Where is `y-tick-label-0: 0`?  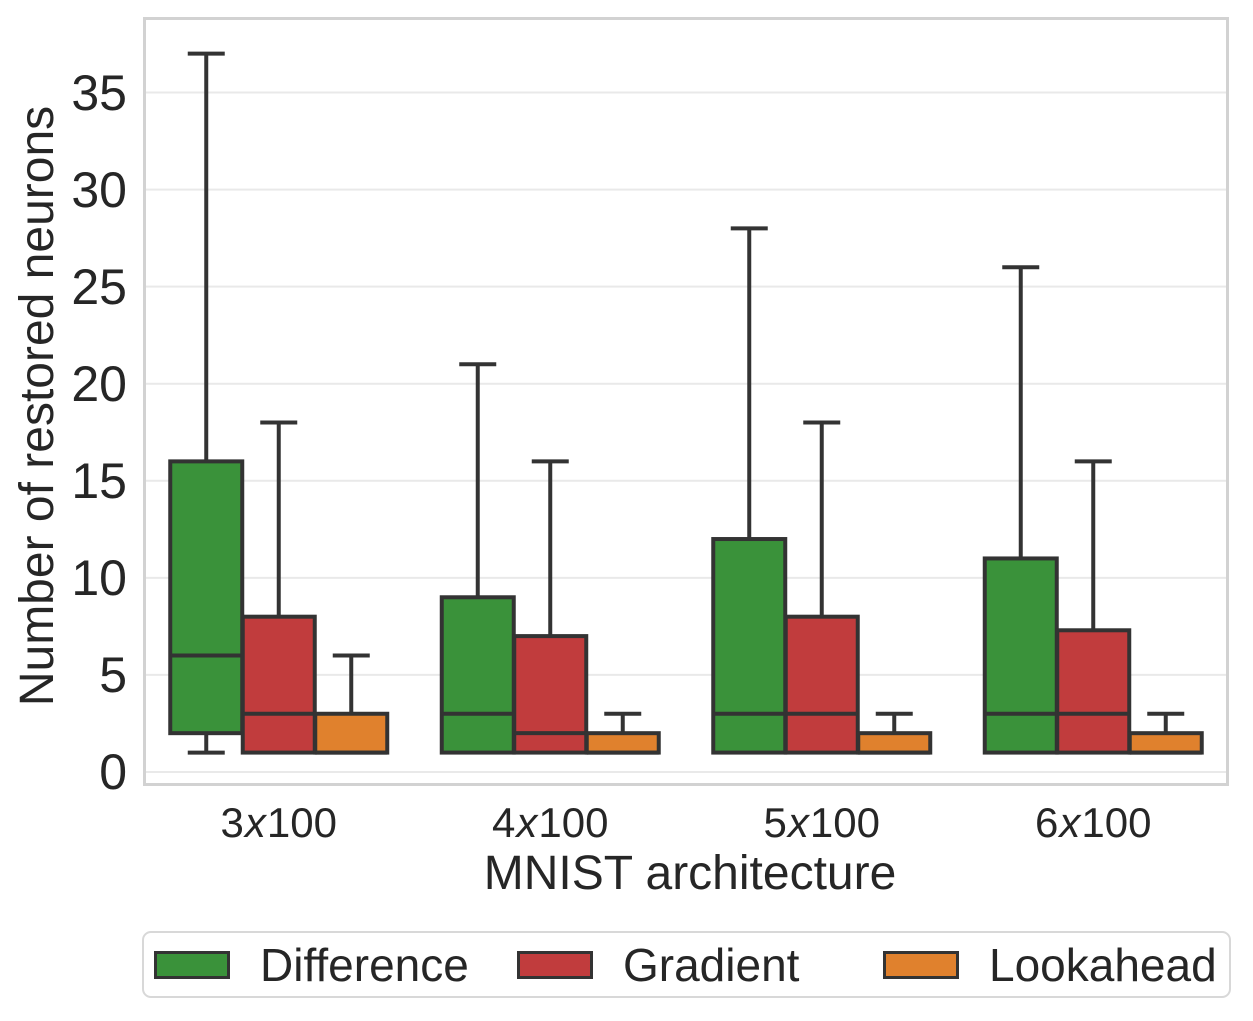 y-tick-label-0: 0 is located at coordinates (113, 772).